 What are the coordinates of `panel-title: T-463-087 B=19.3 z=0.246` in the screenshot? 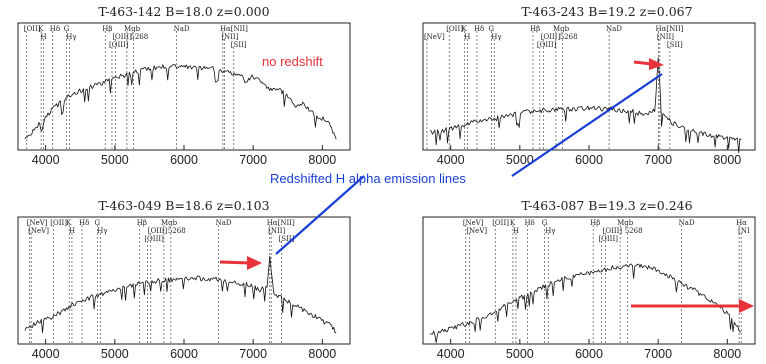 It's located at (606, 205).